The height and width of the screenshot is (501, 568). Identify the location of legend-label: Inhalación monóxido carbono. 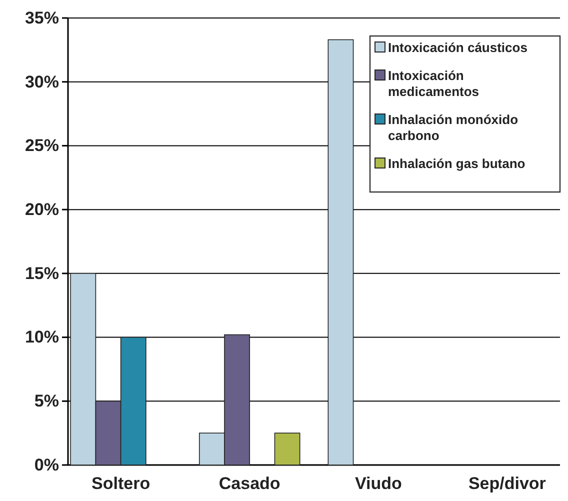
(453, 127).